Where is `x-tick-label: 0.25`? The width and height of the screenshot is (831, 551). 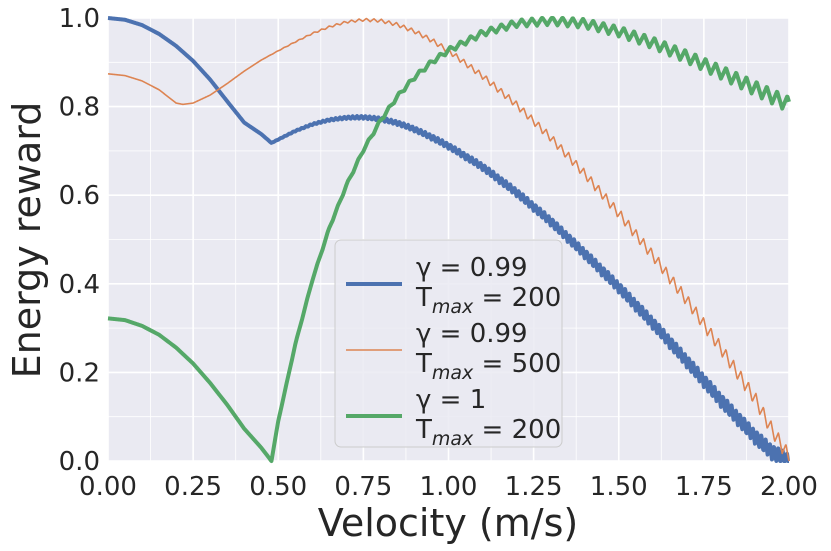
x-tick-label: 0.25 is located at coordinates (193, 487).